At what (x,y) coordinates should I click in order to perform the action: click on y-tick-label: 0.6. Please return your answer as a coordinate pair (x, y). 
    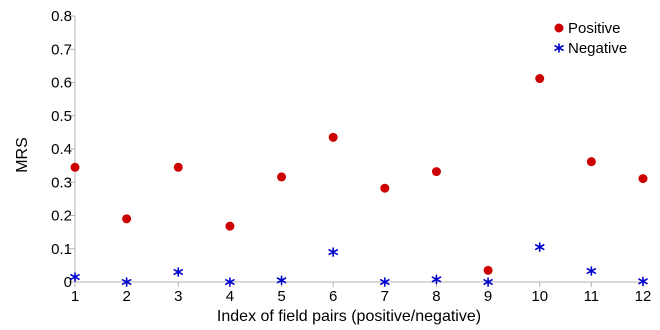
    Looking at the image, I should click on (61, 83).